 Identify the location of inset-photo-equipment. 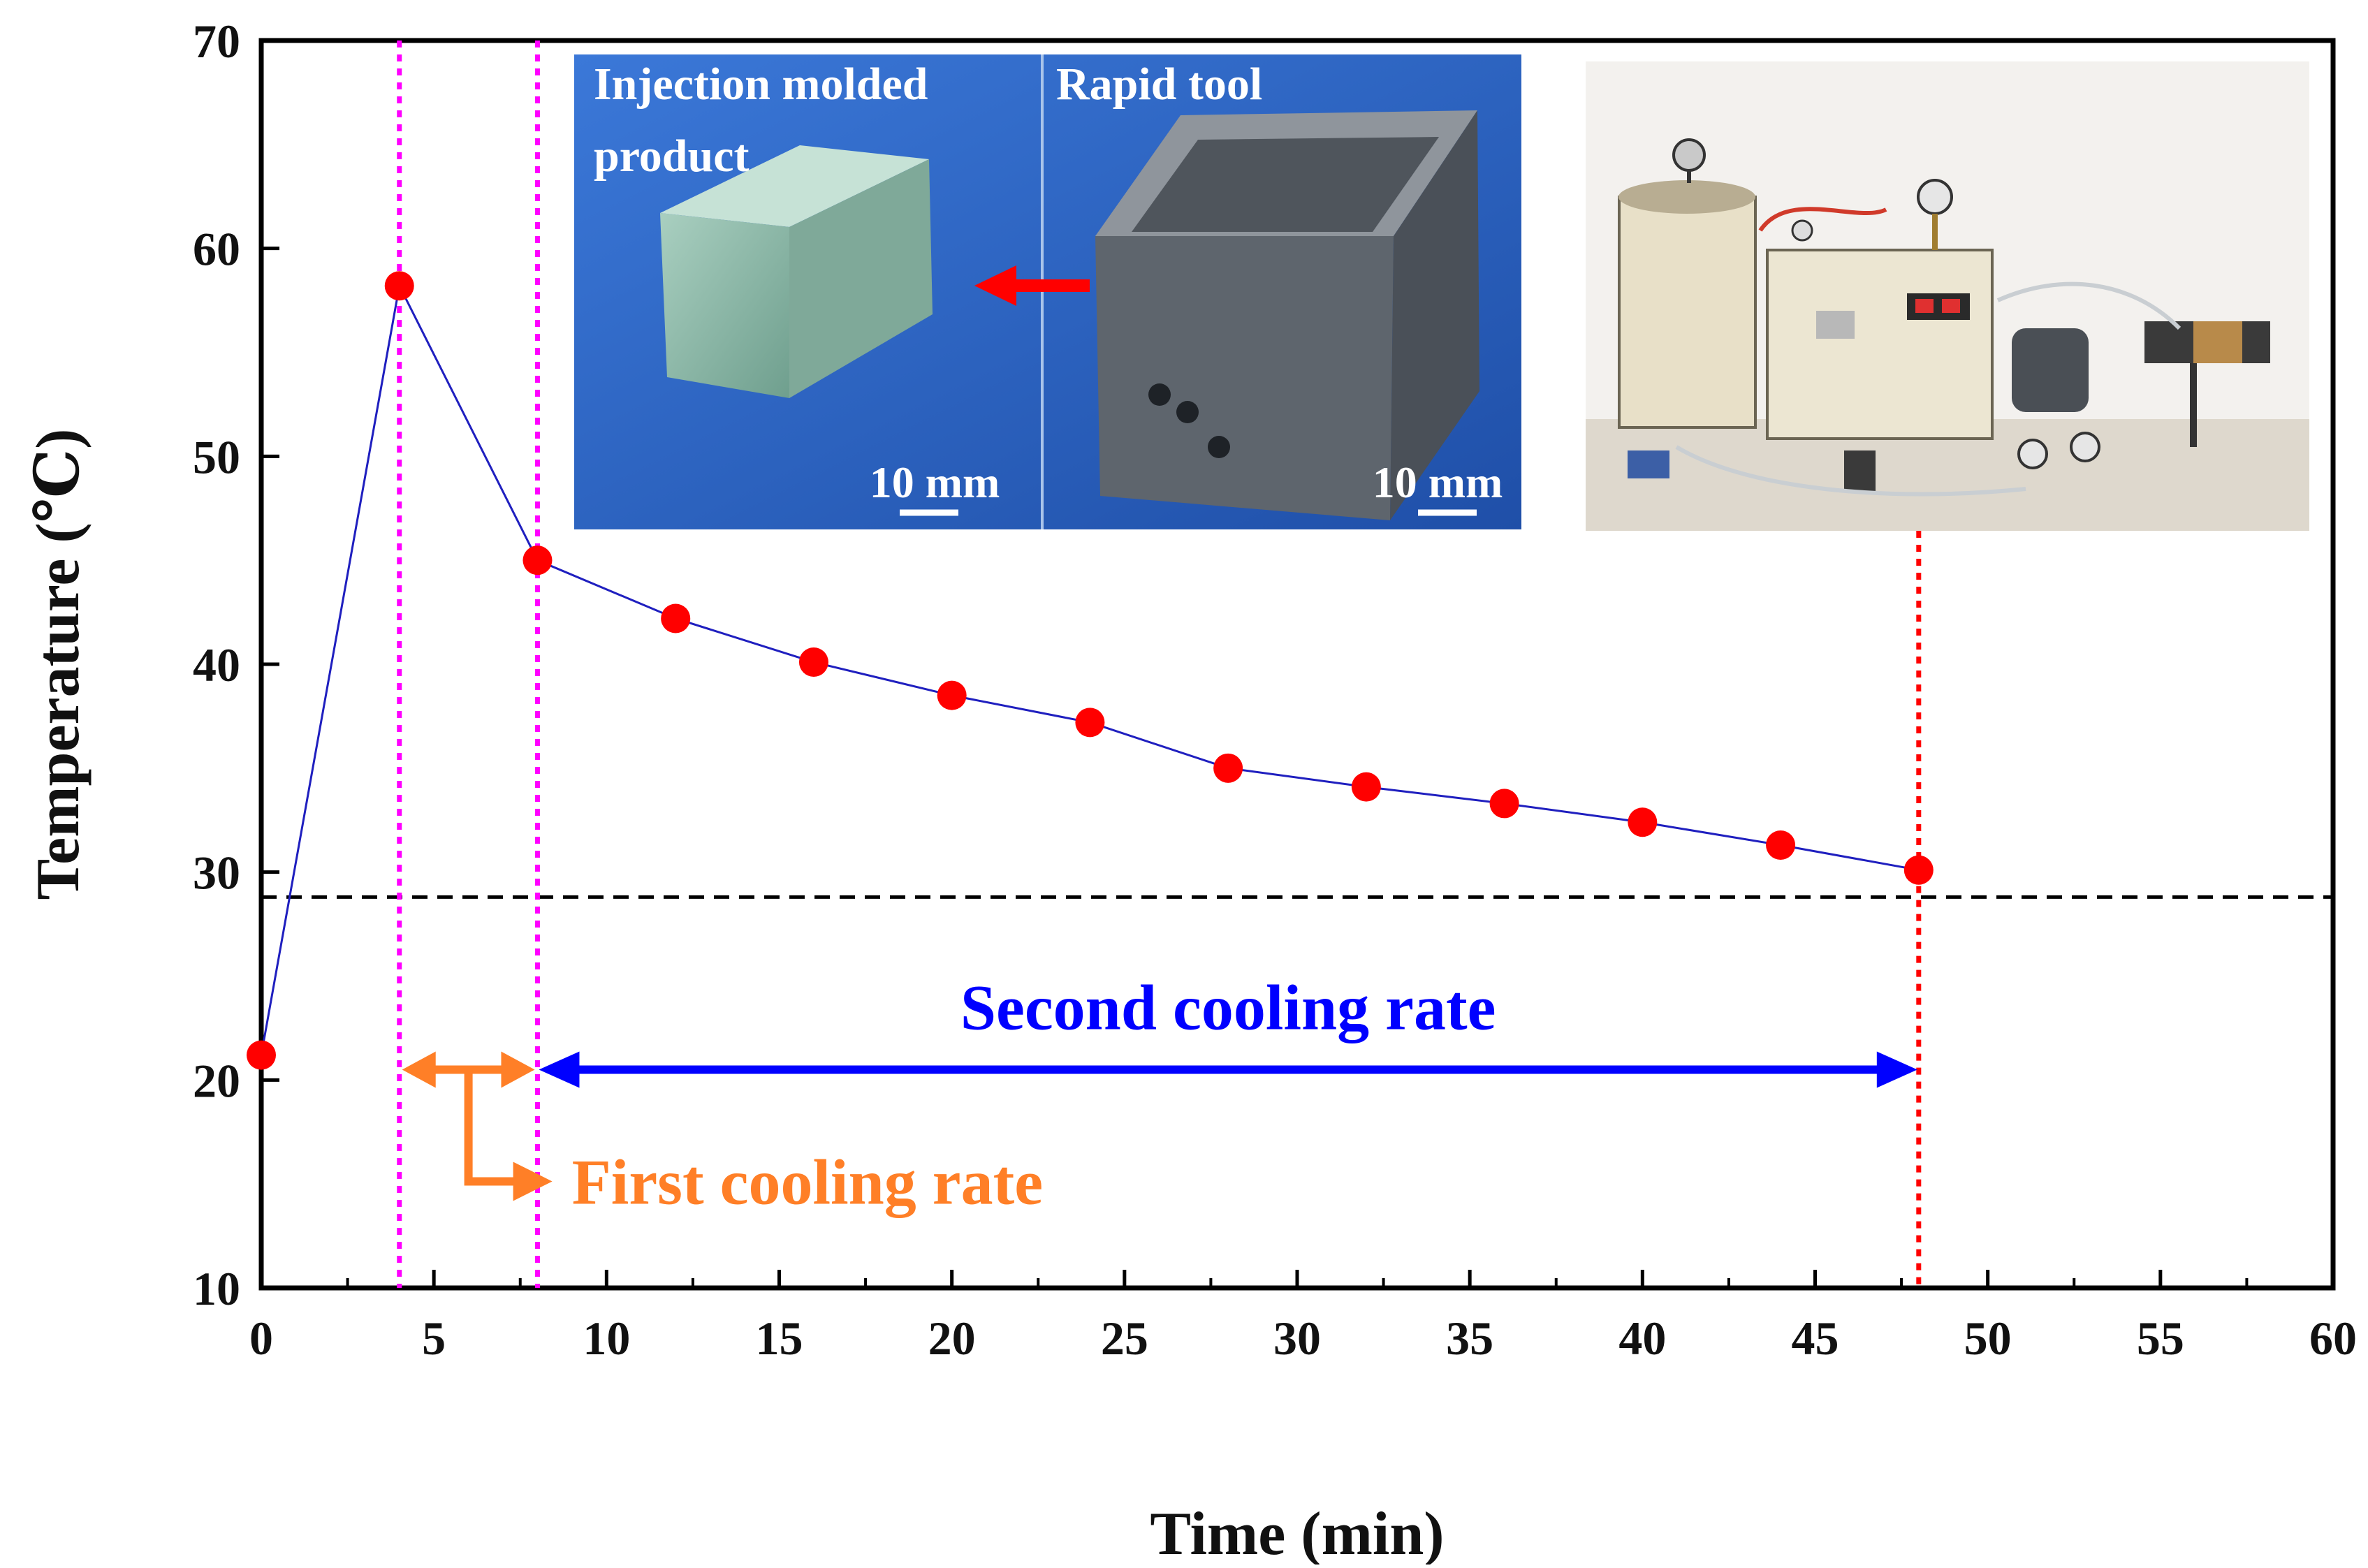
(1947, 296).